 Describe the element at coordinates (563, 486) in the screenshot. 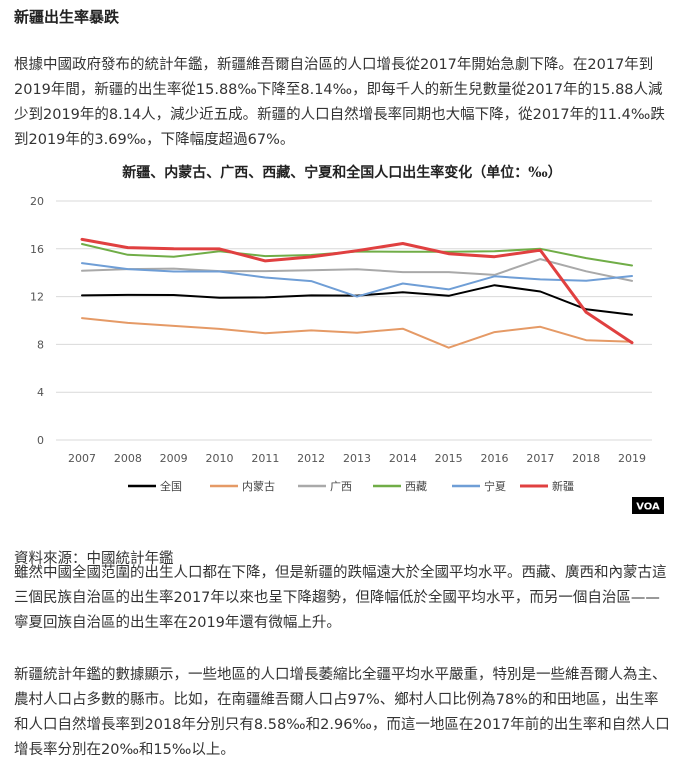

I see `legend-label: 新疆` at that location.